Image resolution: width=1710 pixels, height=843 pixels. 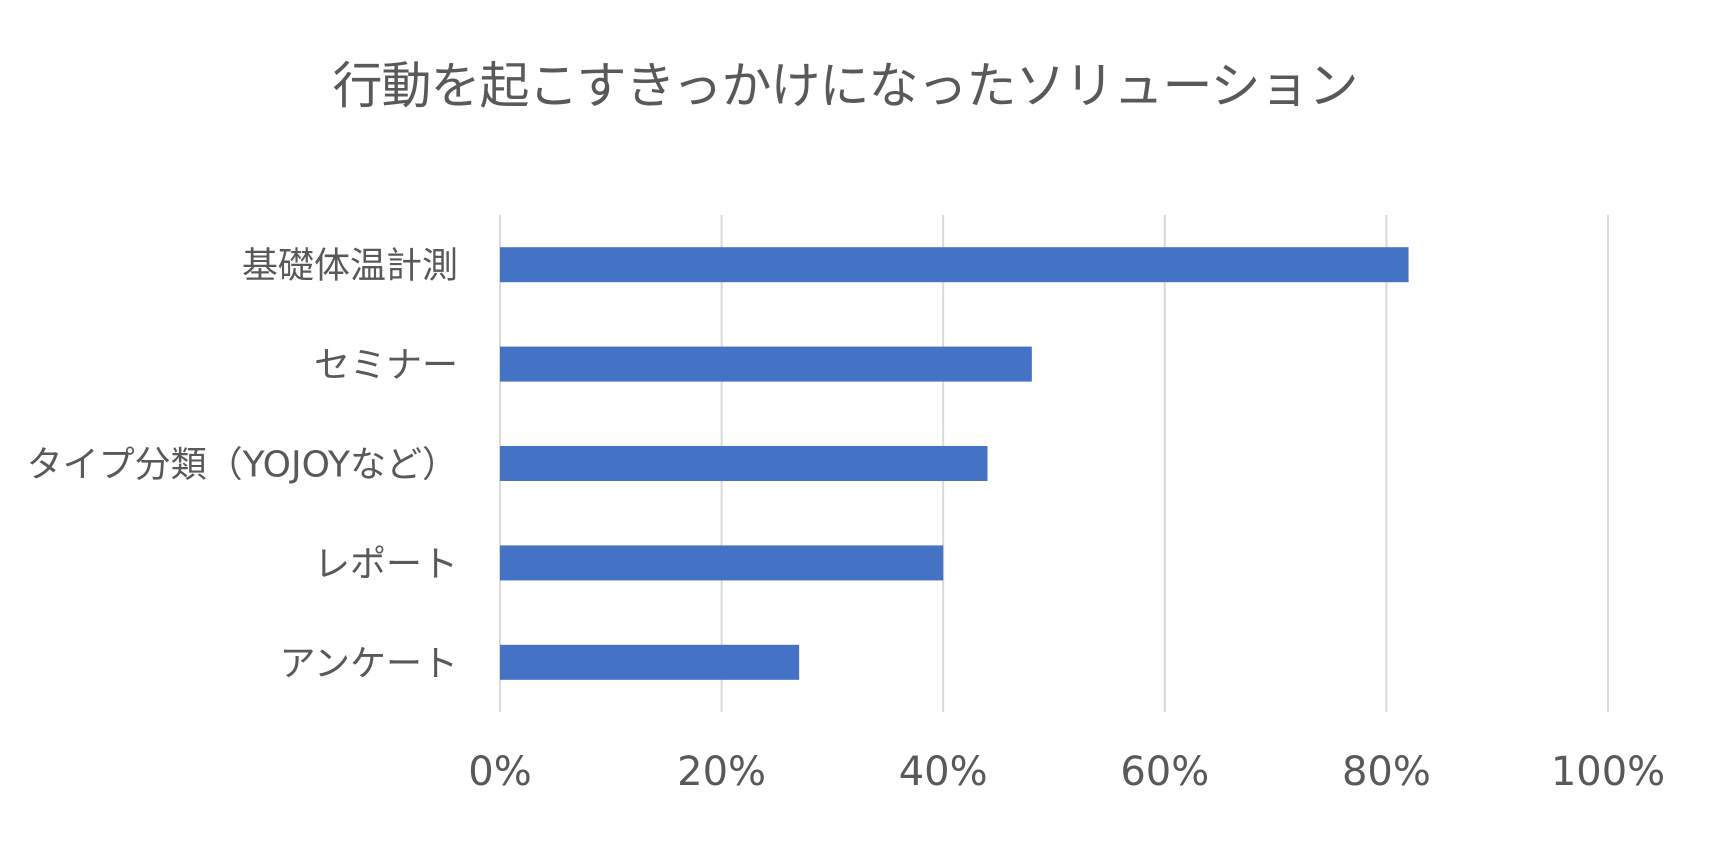 What do you see at coordinates (845, 86) in the screenshot?
I see `chart-title: 行動を起こすきっかけになったソリューション` at bounding box center [845, 86].